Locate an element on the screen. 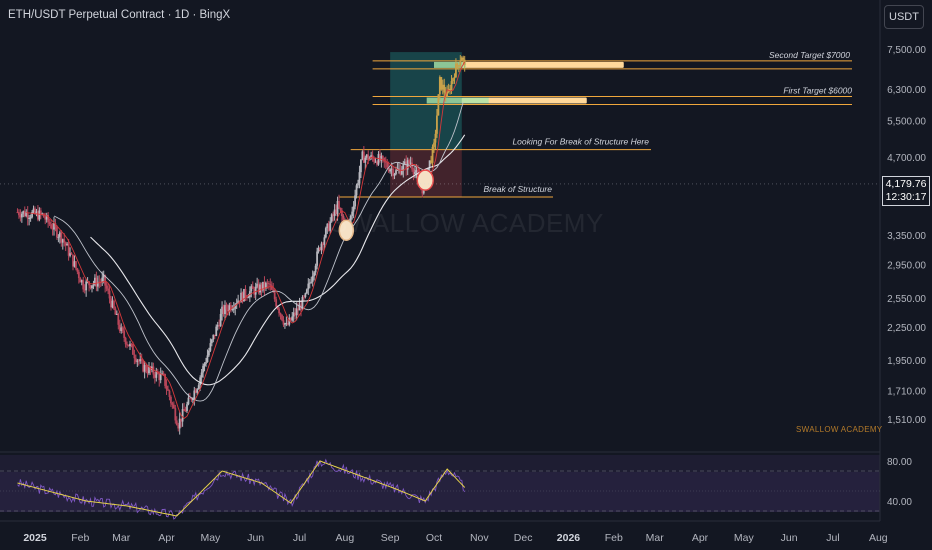 The width and height of the screenshot is (932, 550). price-tick-label: 5,500.00 is located at coordinates (906, 122).